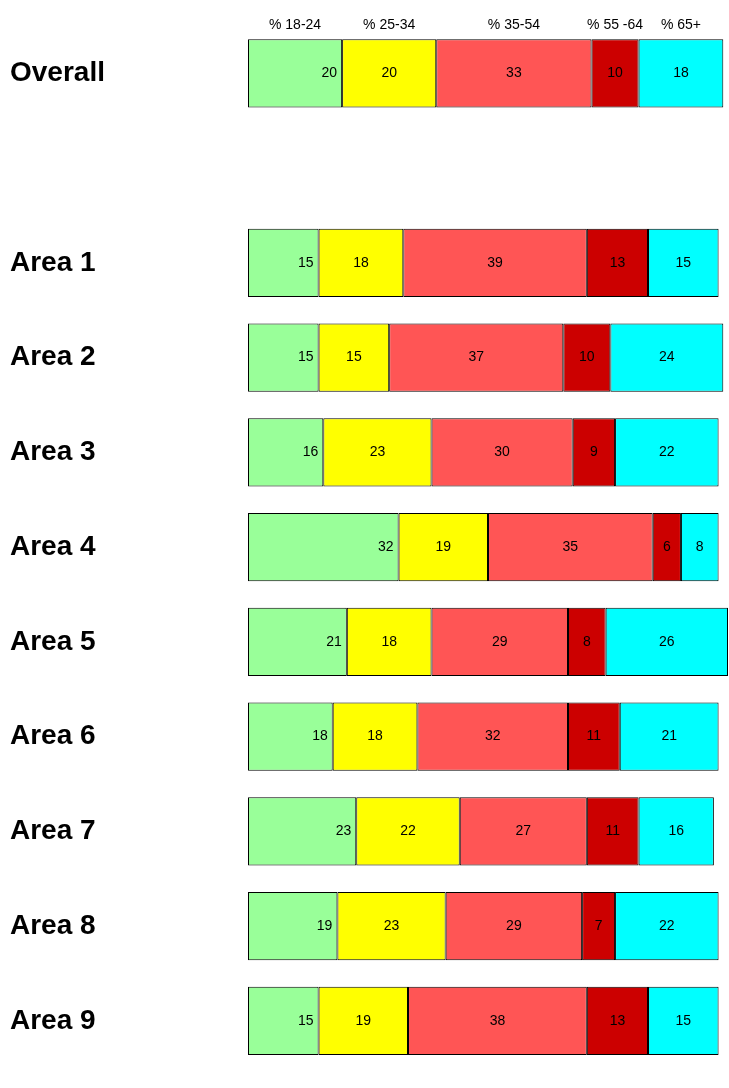 This screenshot has height=1088, width=729. What do you see at coordinates (53, 924) in the screenshot?
I see `y-tick-label: Area 8` at bounding box center [53, 924].